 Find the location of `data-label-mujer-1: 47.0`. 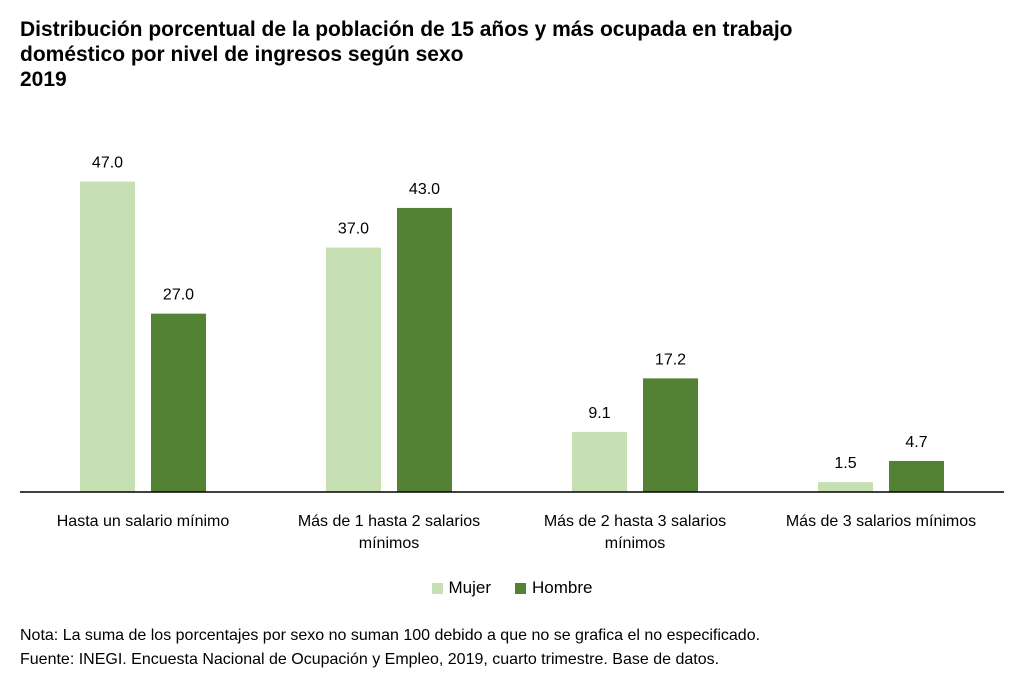

data-label-mujer-1: 47.0 is located at coordinates (107, 163).